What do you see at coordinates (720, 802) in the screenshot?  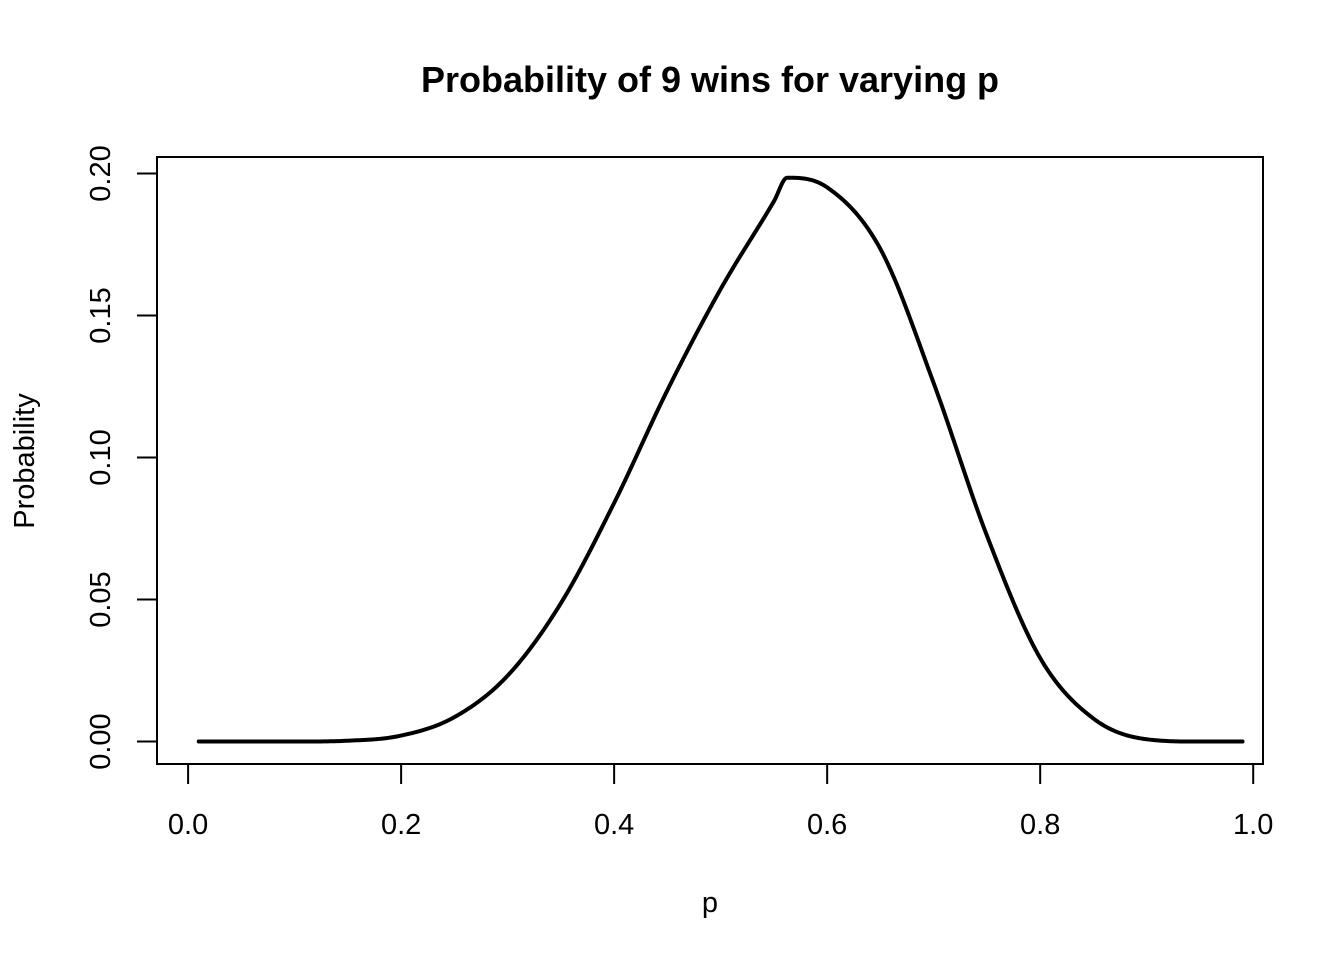 I see `x-axis: 0.0 0.2 0.4 0.6 0.8 1.0` at bounding box center [720, 802].